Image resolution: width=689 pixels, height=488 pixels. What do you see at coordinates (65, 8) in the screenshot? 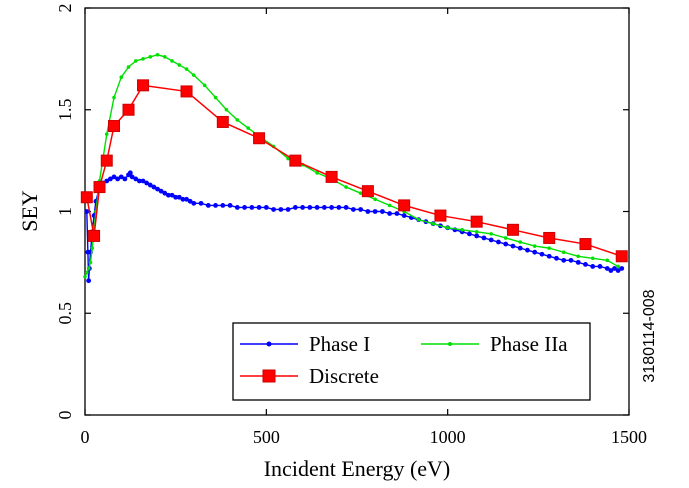
I see `y-tick-label: 2` at bounding box center [65, 8].